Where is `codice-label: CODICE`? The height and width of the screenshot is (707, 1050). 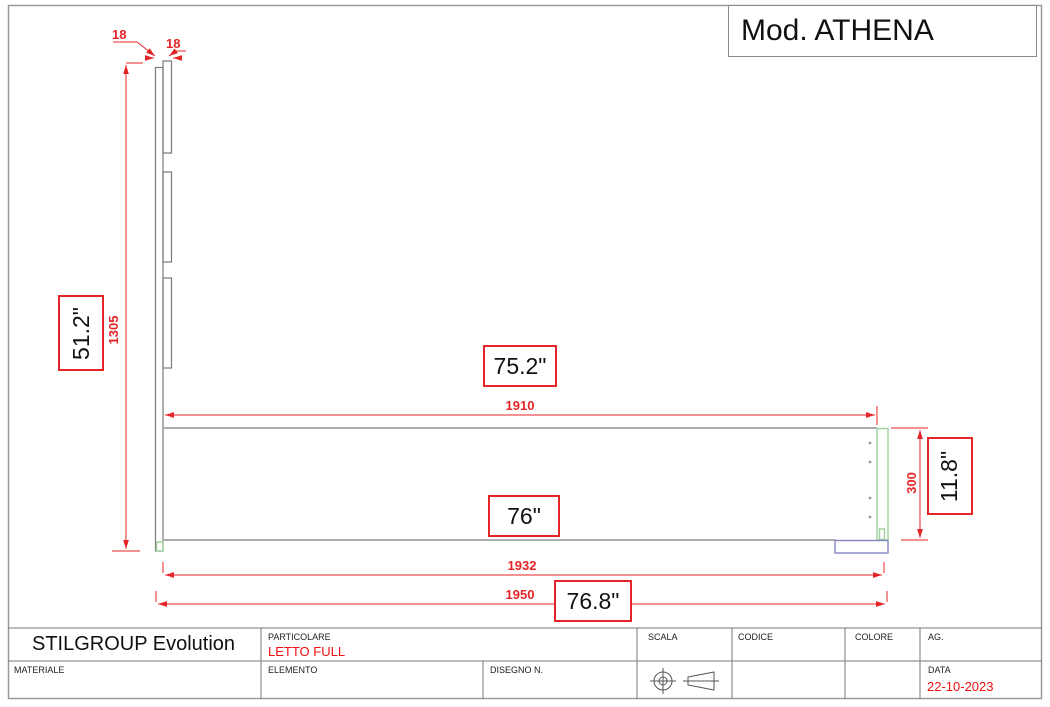
codice-label: CODICE is located at coordinates (756, 637).